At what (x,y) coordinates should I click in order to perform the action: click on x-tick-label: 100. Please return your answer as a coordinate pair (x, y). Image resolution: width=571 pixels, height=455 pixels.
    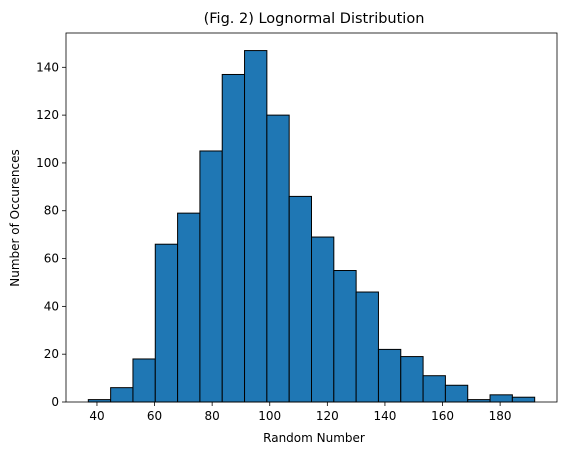
    Looking at the image, I should click on (269, 416).